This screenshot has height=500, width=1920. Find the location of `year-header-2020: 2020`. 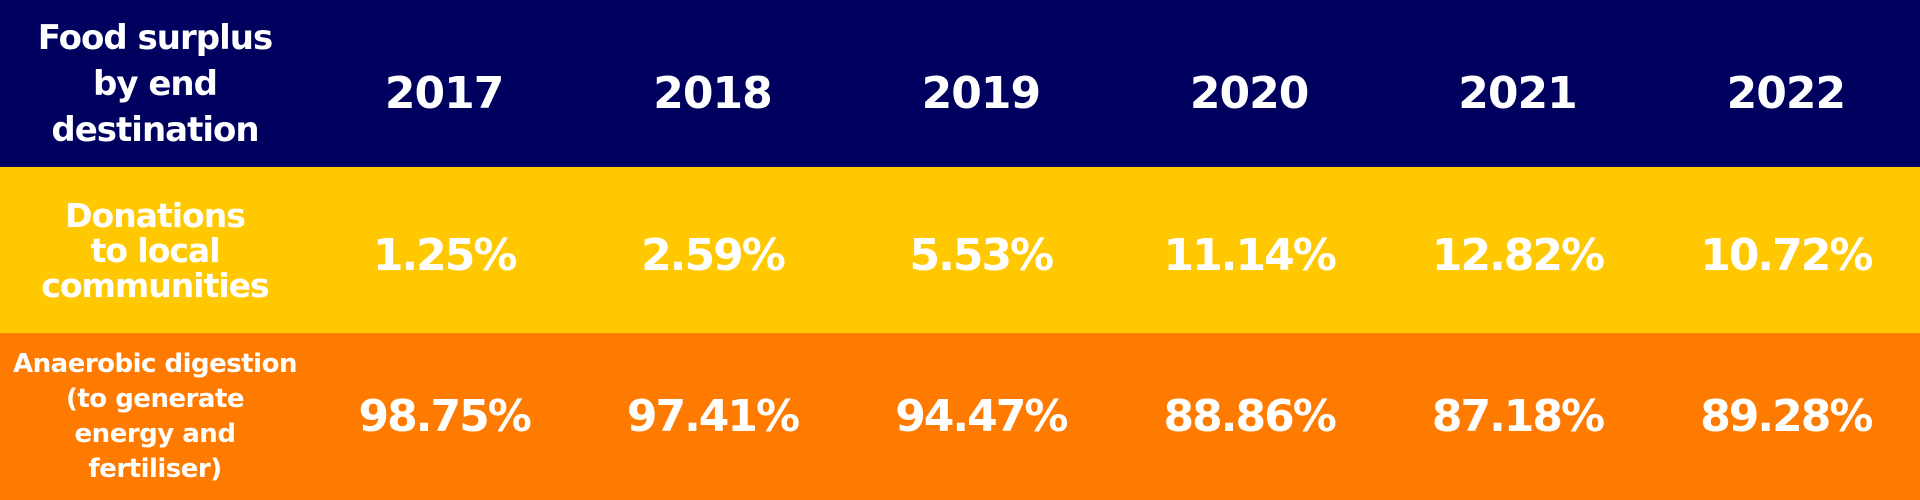

year-header-2020: 2020 is located at coordinates (1249, 83).